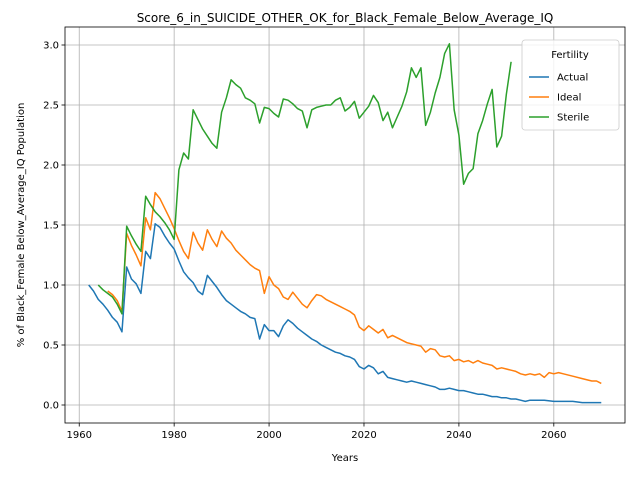  What do you see at coordinates (51, 166) in the screenshot?
I see `y-tick-label: 2.0` at bounding box center [51, 166].